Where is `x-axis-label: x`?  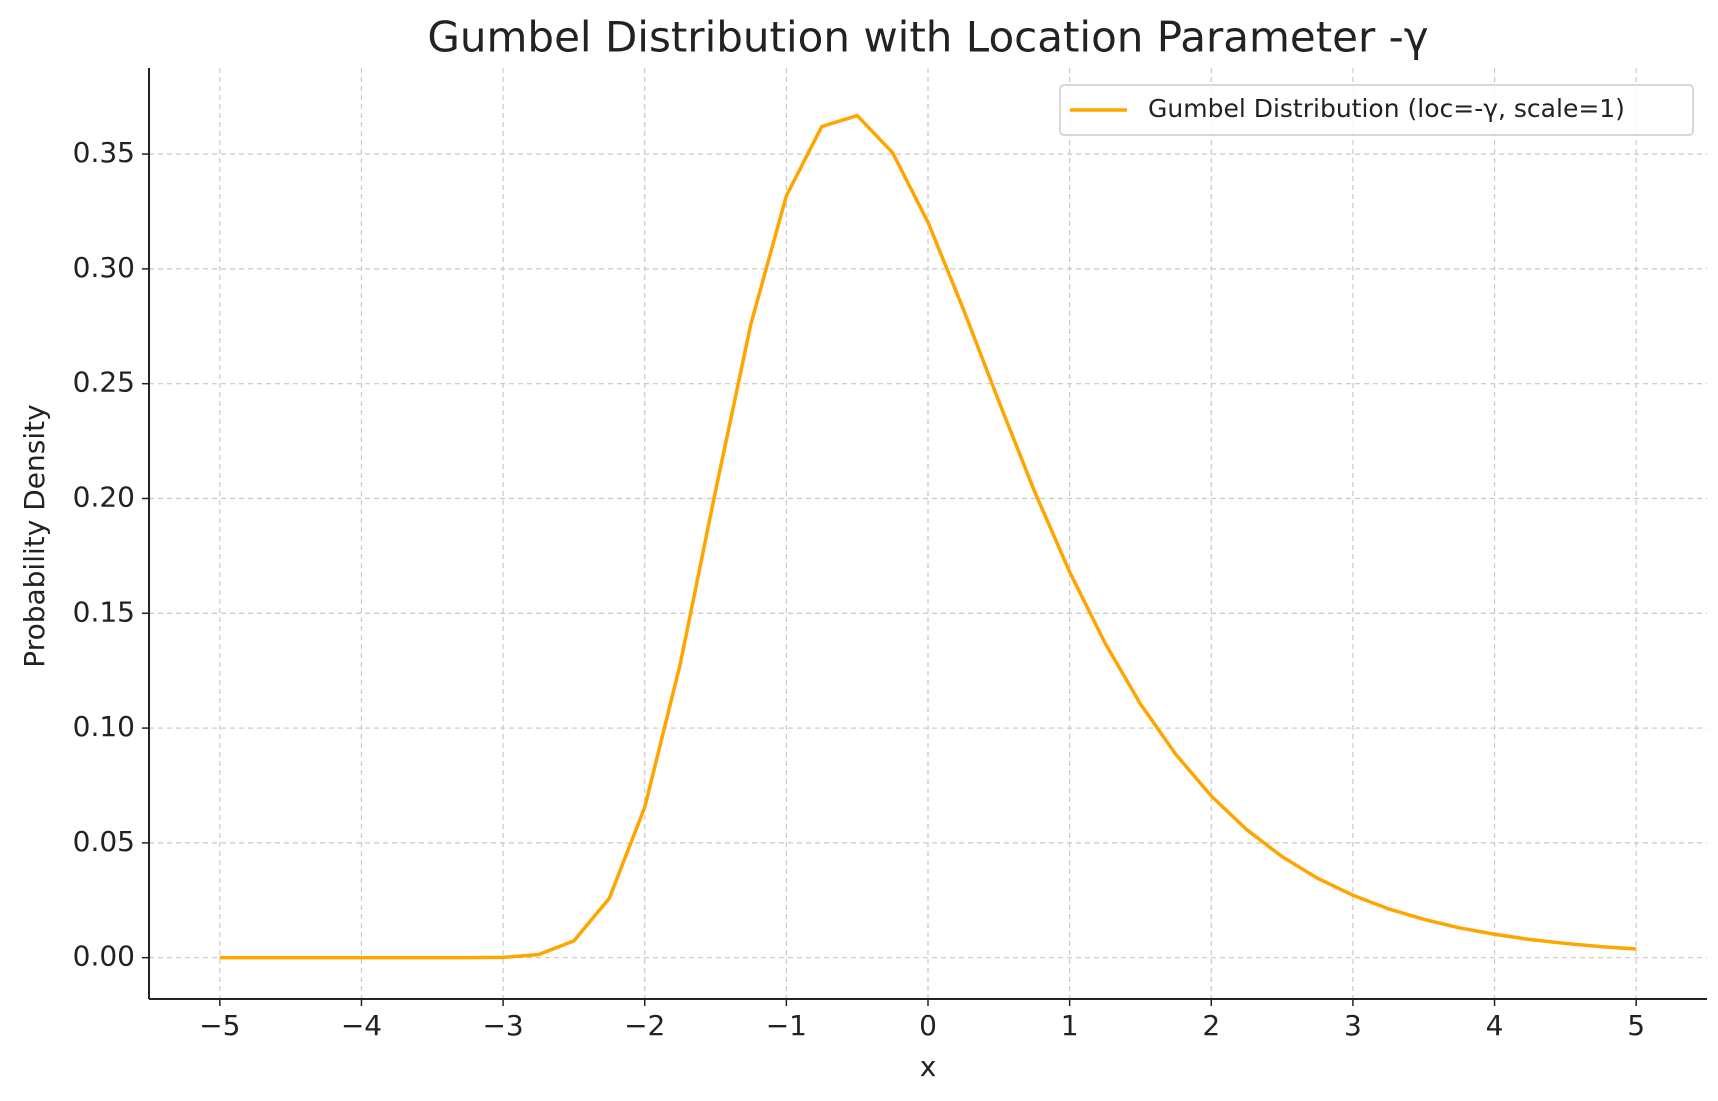
x-axis-label: x is located at coordinates (928, 1066).